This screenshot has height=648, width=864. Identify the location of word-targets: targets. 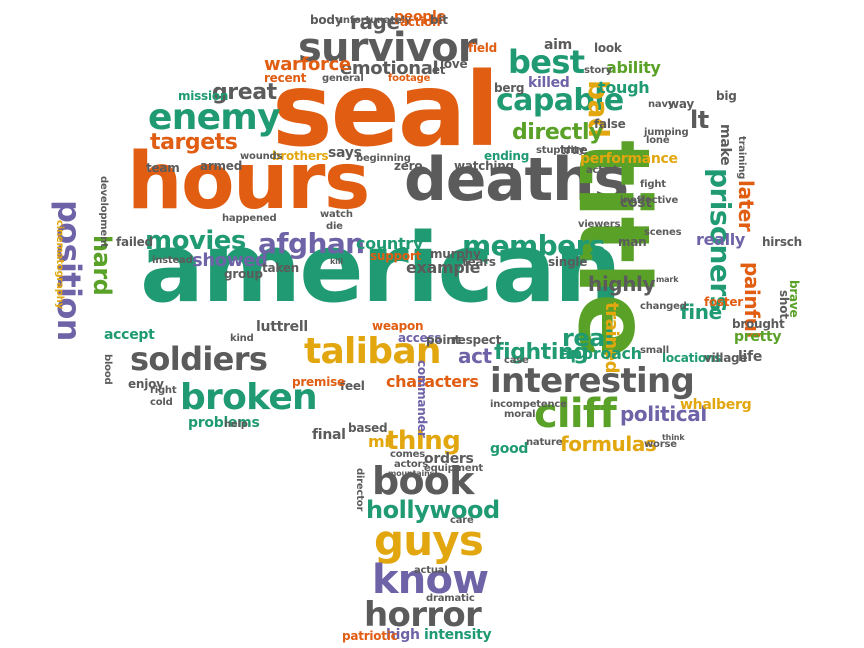
(194, 142).